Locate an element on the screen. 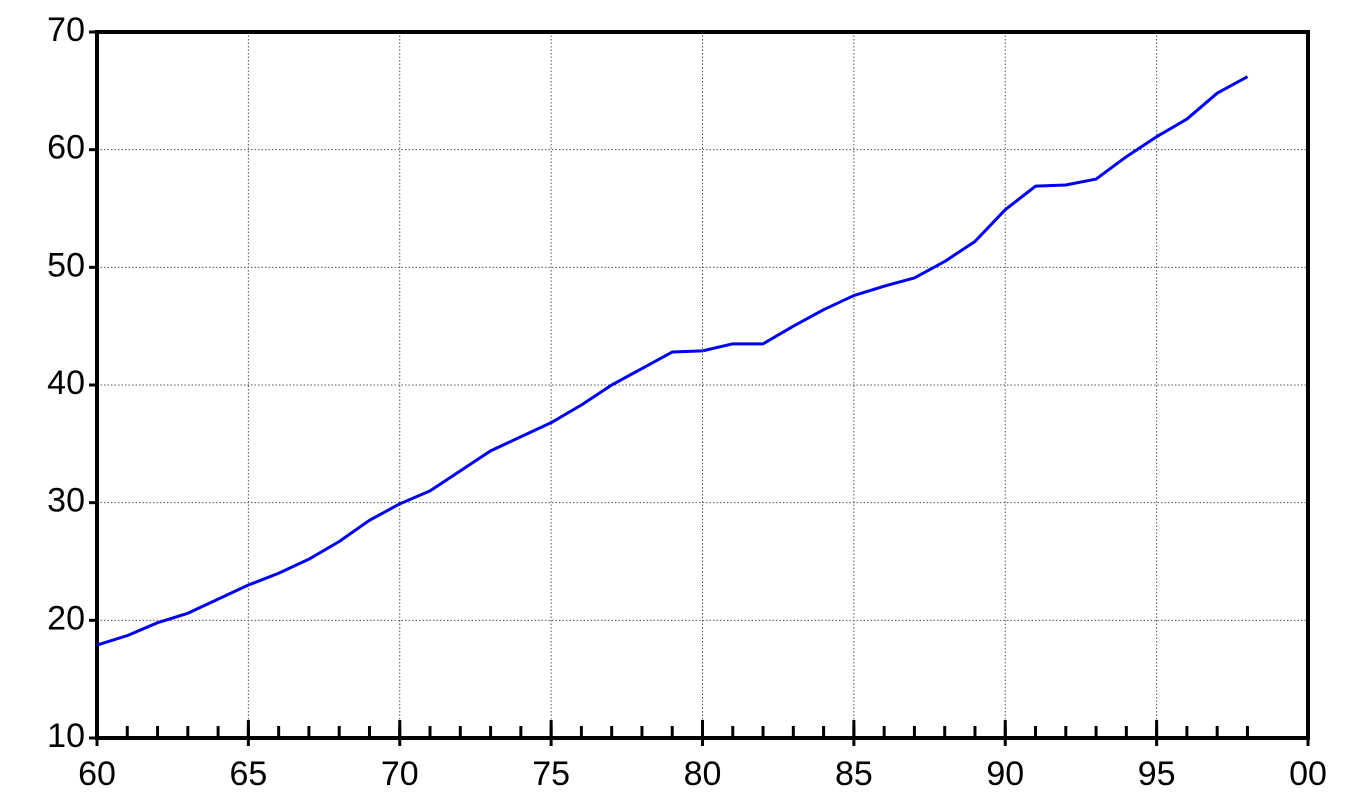 The height and width of the screenshot is (800, 1354). x-tick-label: 80 is located at coordinates (703, 774).